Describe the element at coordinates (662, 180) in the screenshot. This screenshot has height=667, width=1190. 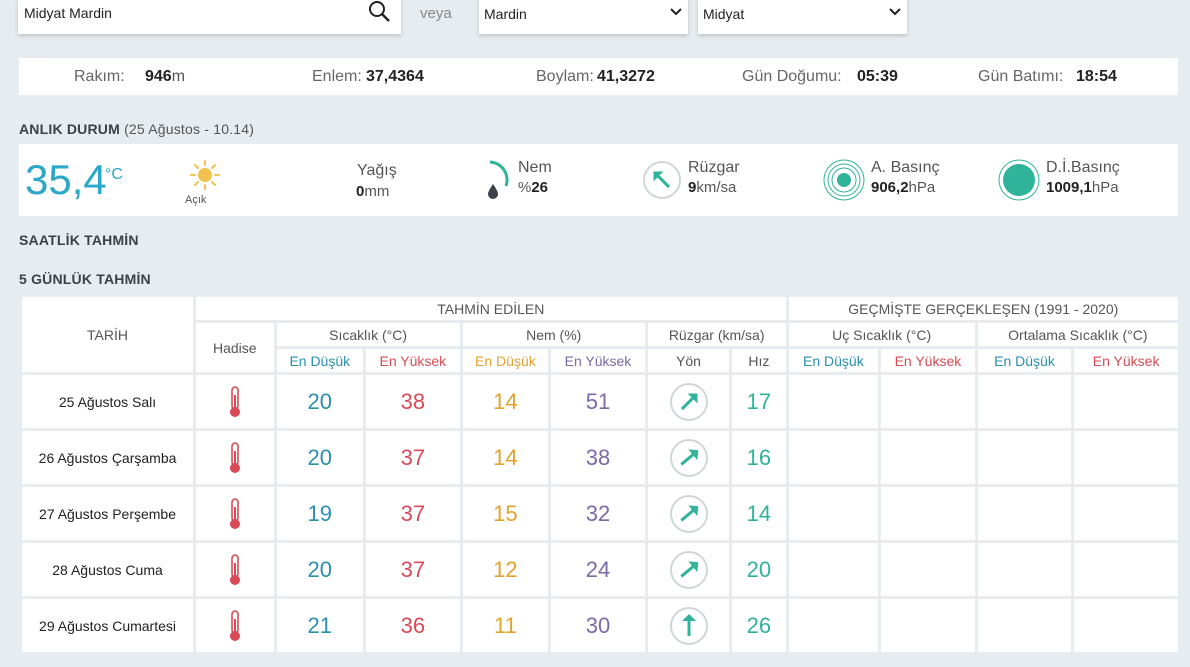
I see `wind-direction-icon` at that location.